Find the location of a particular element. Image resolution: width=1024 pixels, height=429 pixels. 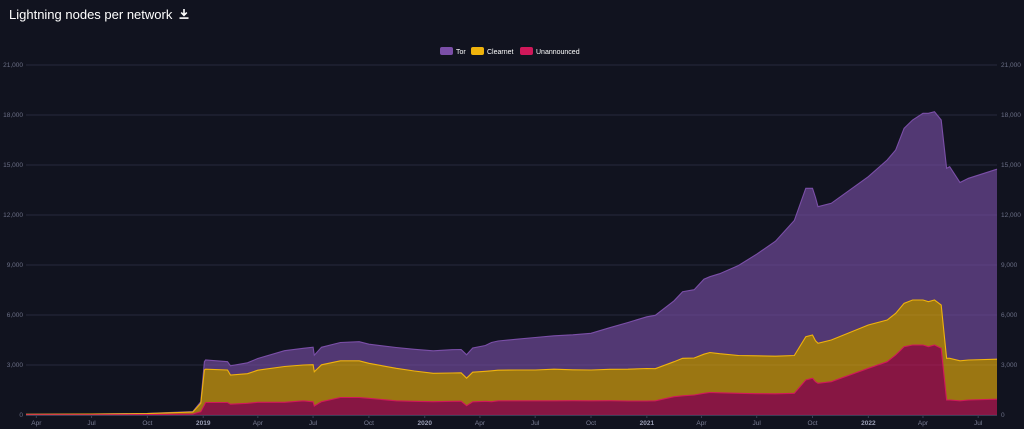

x-tick-label: 2021 is located at coordinates (647, 423).